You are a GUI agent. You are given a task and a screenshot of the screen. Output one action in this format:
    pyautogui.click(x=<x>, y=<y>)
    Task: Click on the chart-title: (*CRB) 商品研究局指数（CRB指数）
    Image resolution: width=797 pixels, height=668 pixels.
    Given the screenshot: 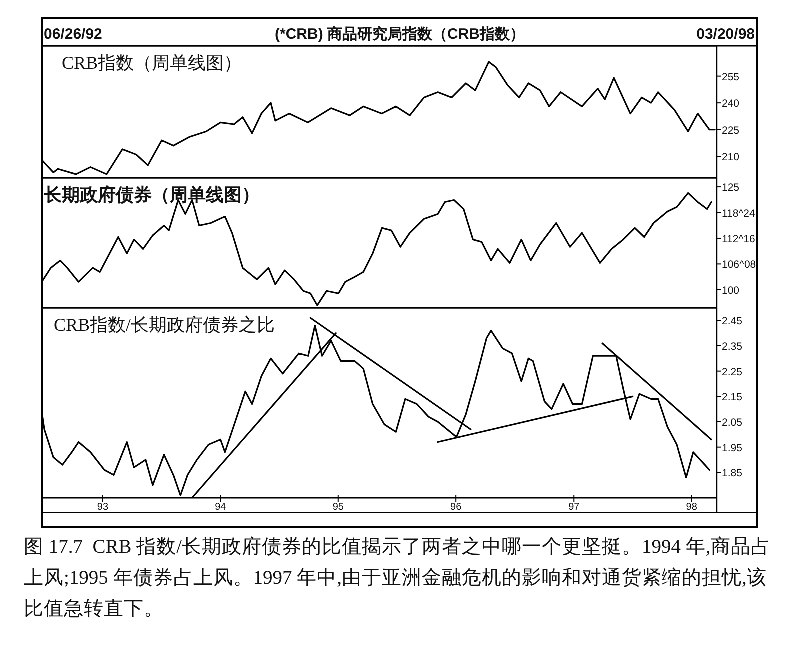 What is the action you would take?
    pyautogui.click(x=400, y=34)
    